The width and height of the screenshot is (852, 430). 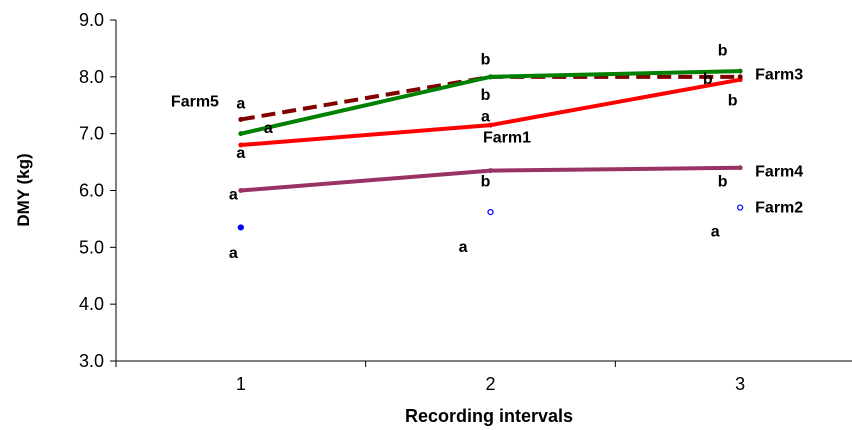 What do you see at coordinates (507, 138) in the screenshot?
I see `series-label-farm1: Farm1` at bounding box center [507, 138].